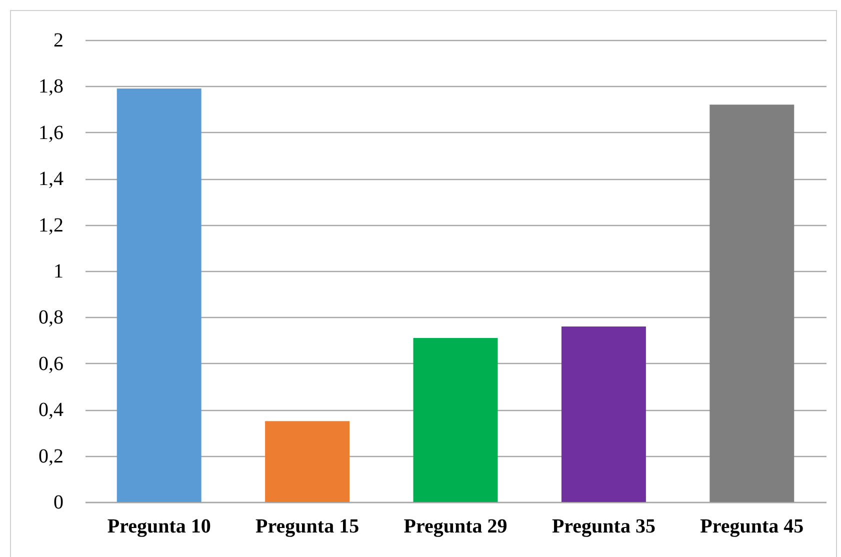  What do you see at coordinates (59, 271) in the screenshot?
I see `y-tick-label: 1` at bounding box center [59, 271].